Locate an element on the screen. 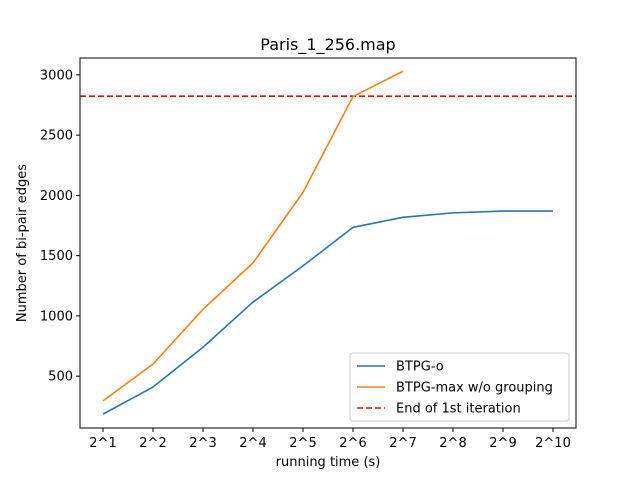 This screenshot has height=480, width=640. y-tick-label: 2000 is located at coordinates (56, 196).